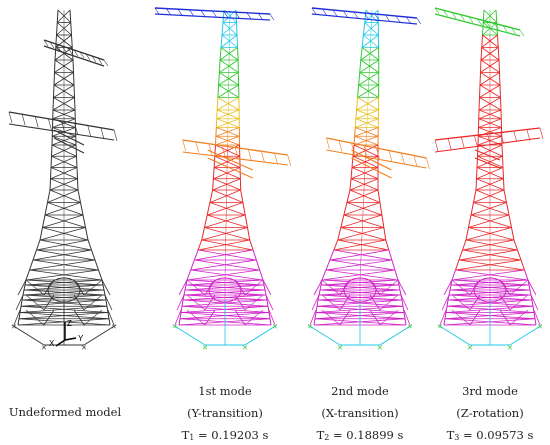  Describe the element at coordinates (360, 391) in the screenshot. I see `mode2-label: 2nd mode` at that location.